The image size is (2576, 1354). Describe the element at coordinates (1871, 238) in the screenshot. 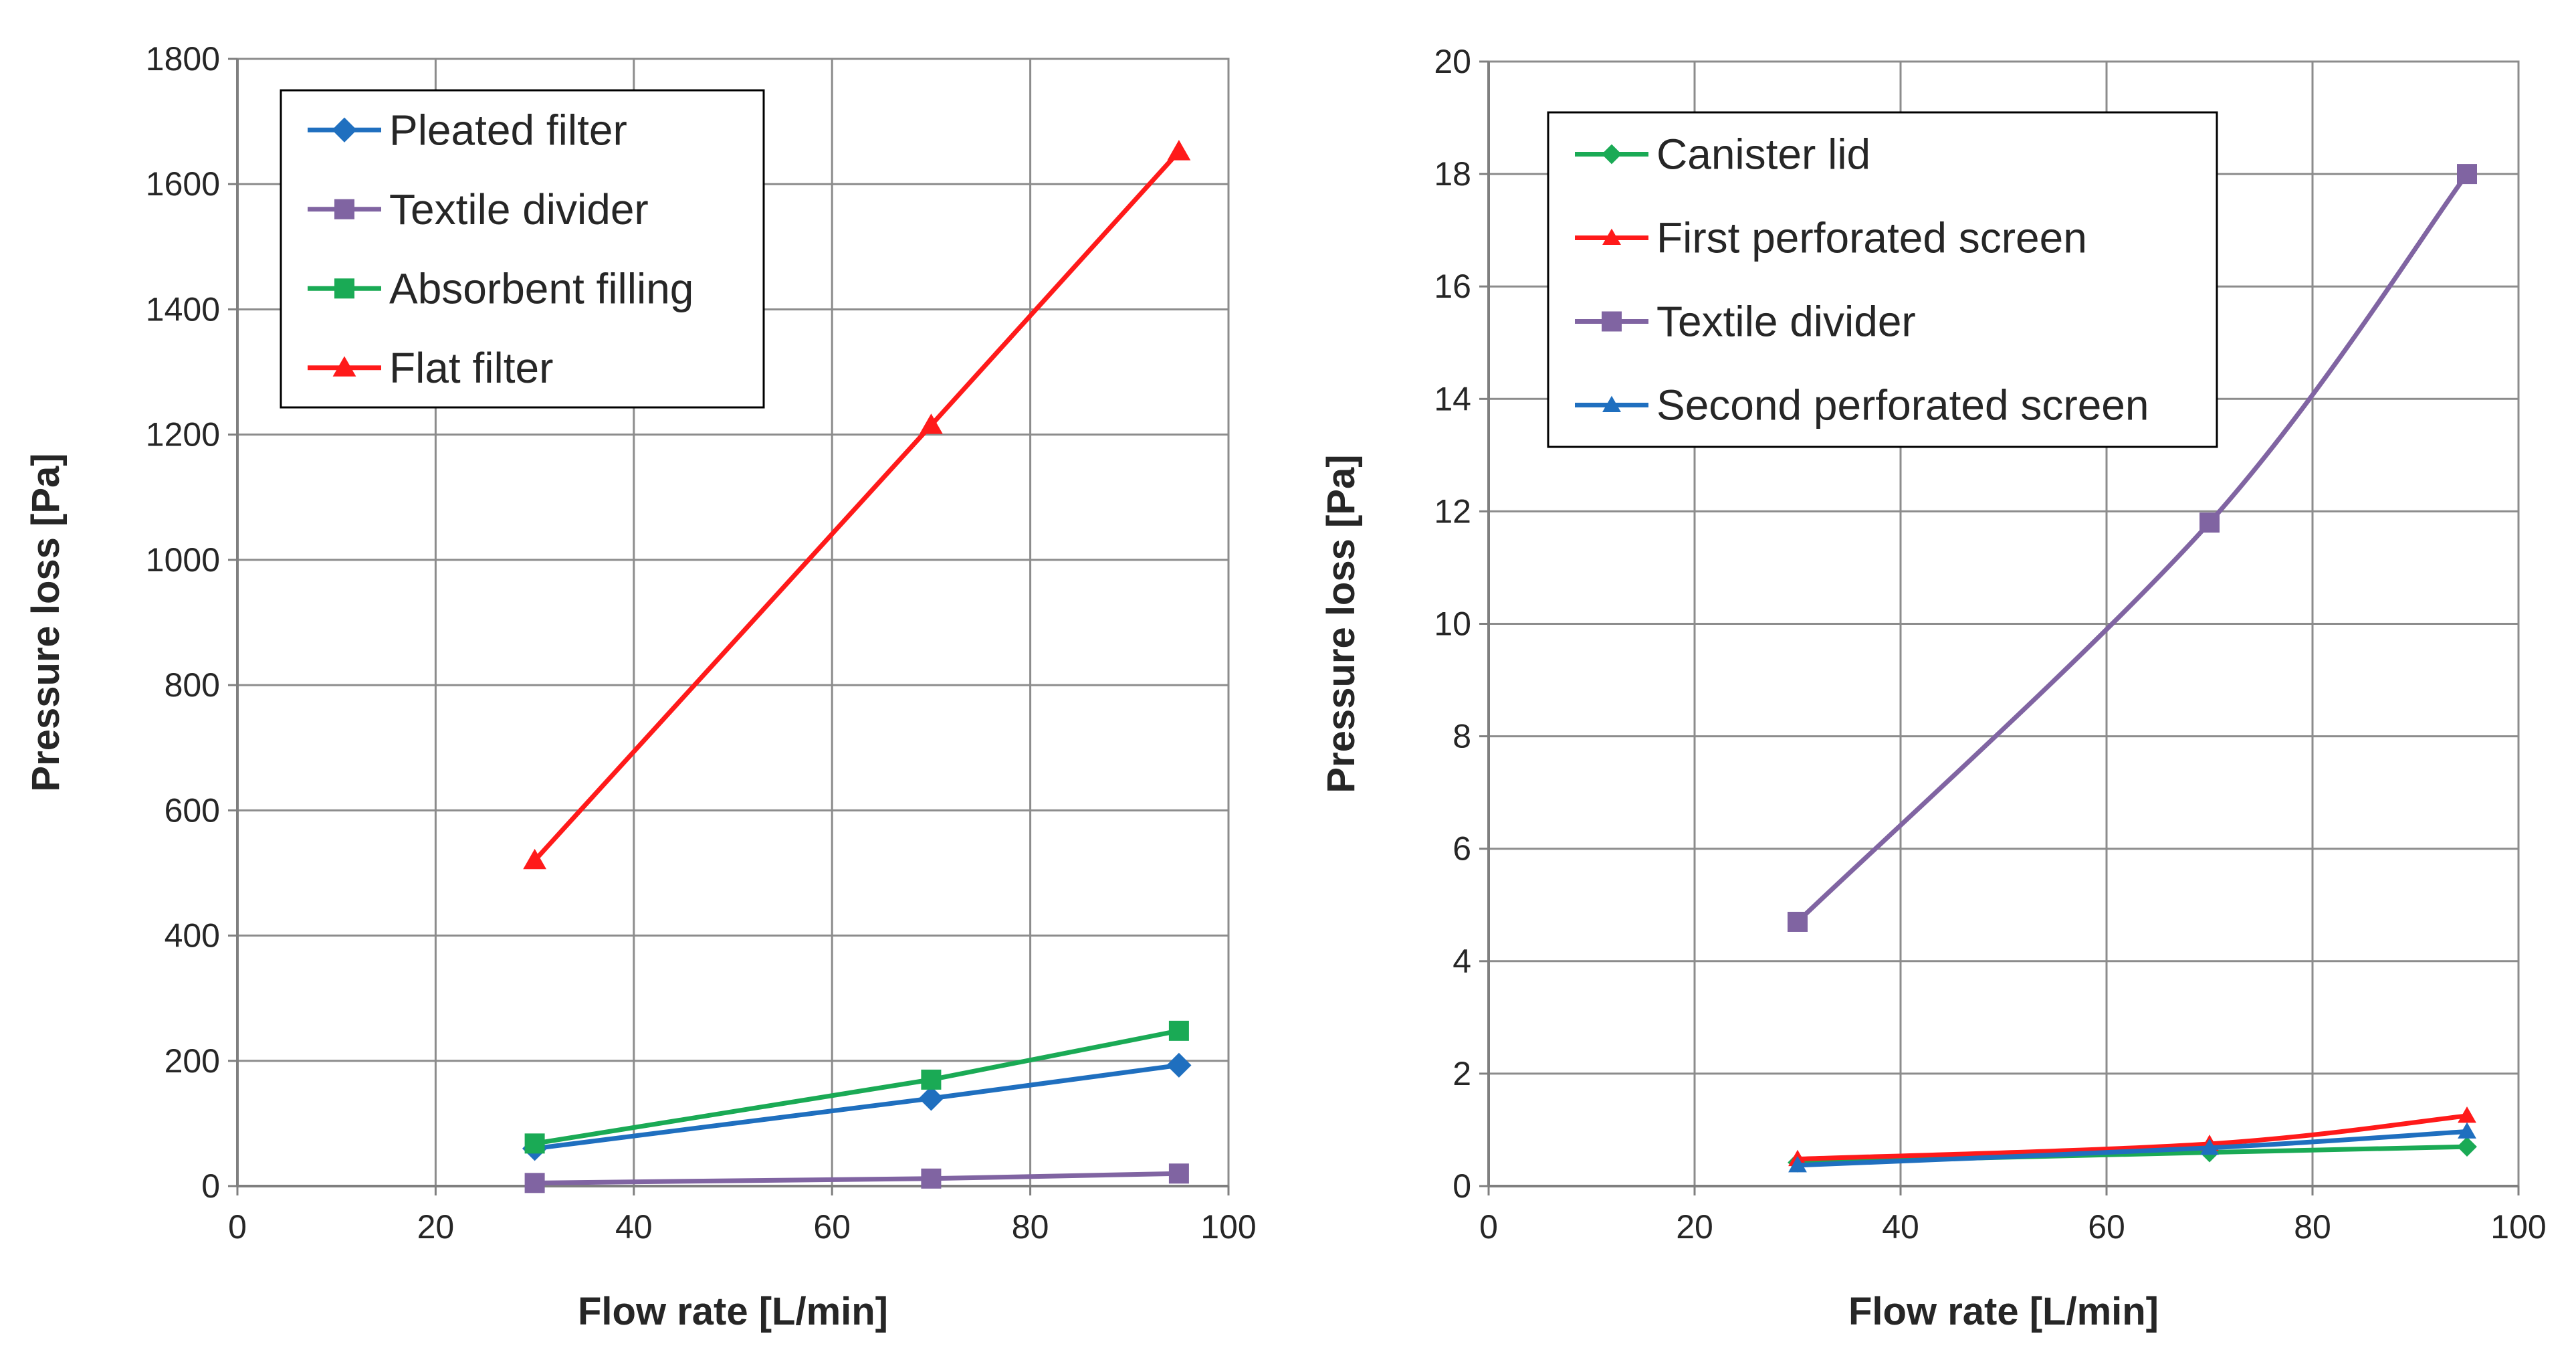

I see `right-legend-label-first-perforated-screen: First perforated screen` at that location.